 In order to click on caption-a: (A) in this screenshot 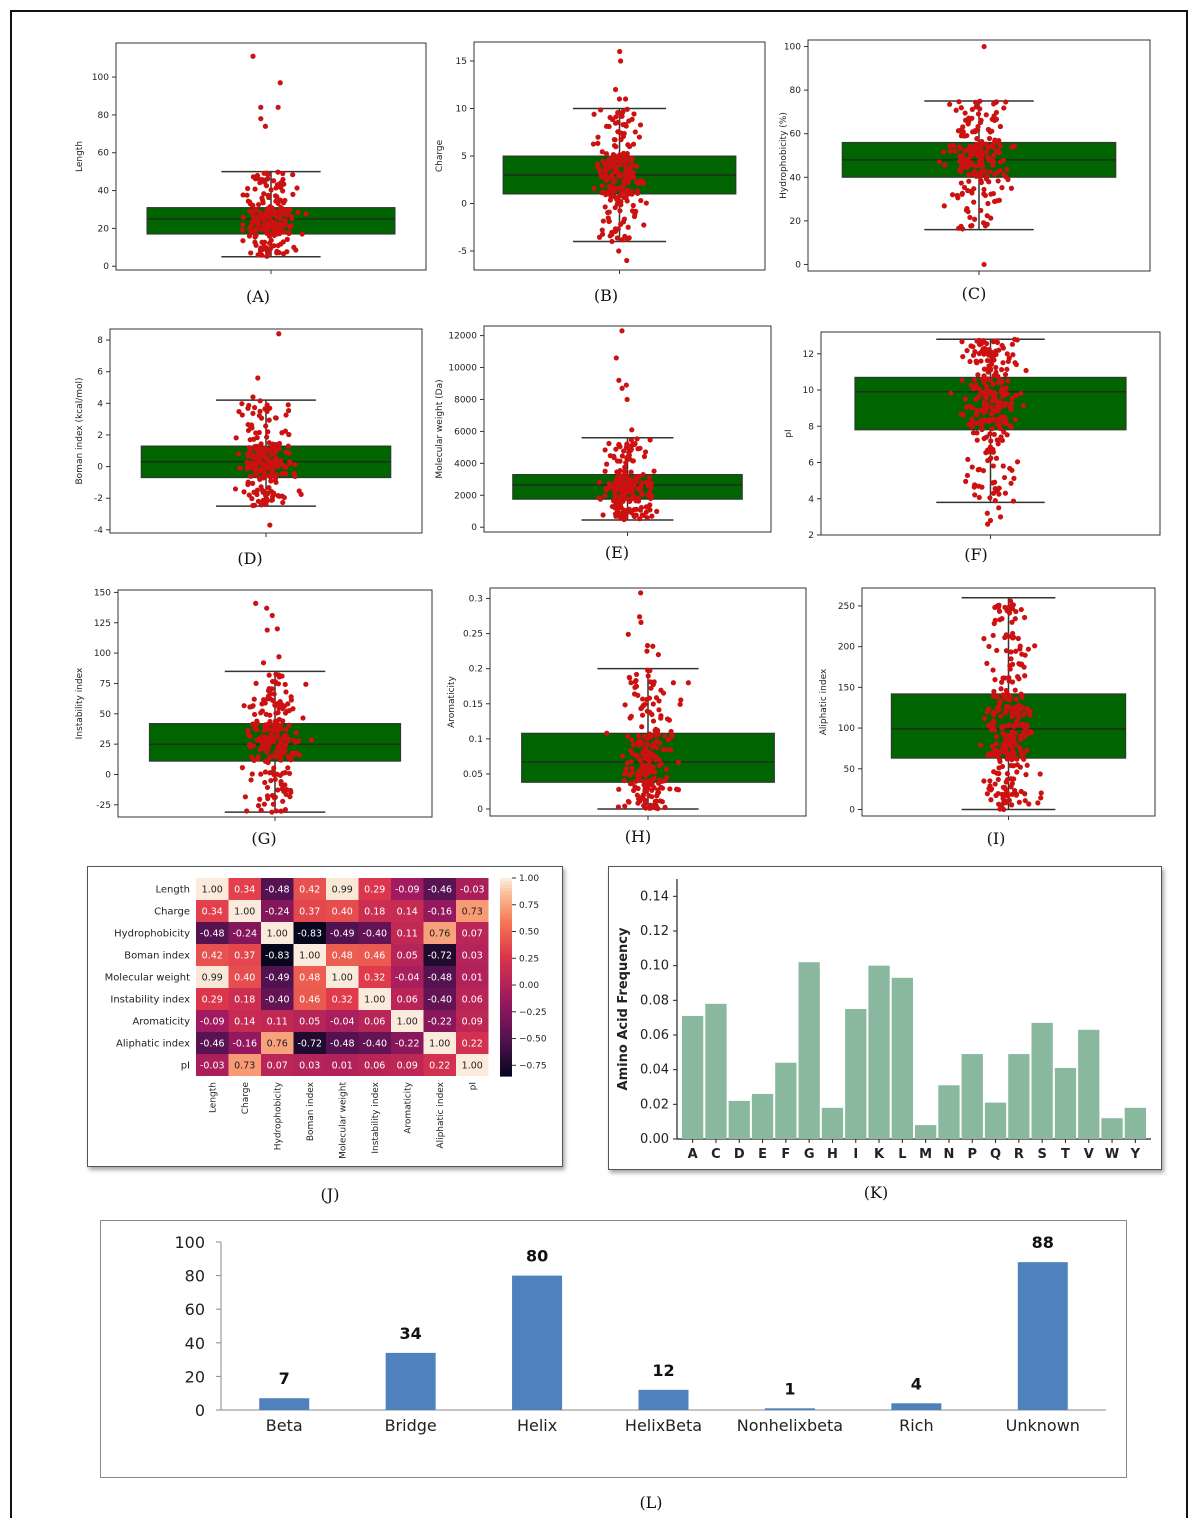, I will do `click(258, 296)`.